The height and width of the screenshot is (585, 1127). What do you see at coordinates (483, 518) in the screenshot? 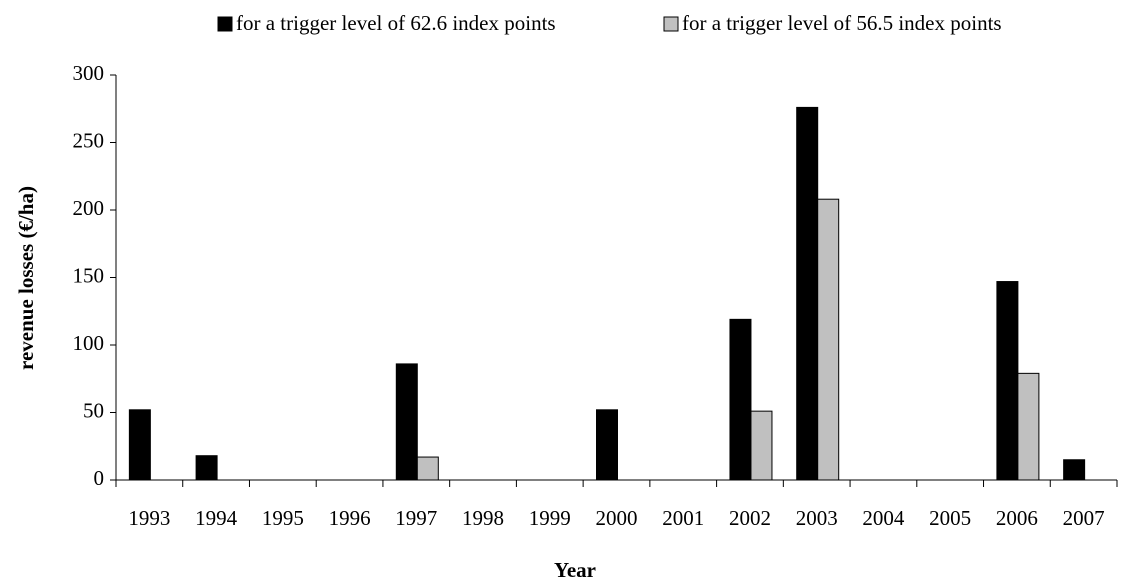
I see `x-tick-label: 1998` at bounding box center [483, 518].